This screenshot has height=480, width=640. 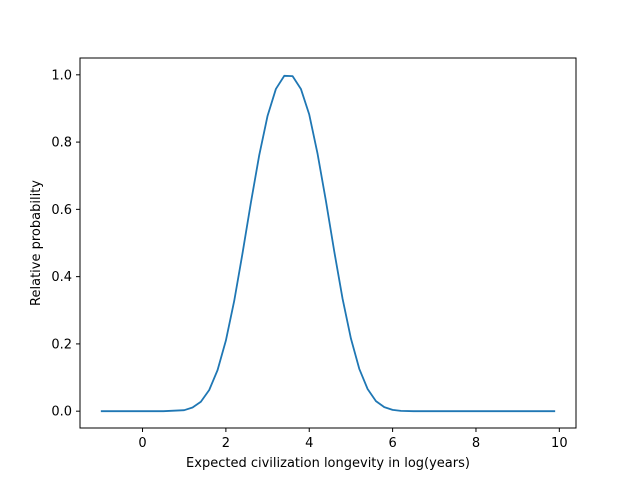 What do you see at coordinates (61, 75) in the screenshot?
I see `y-tick-label: 1.0` at bounding box center [61, 75].